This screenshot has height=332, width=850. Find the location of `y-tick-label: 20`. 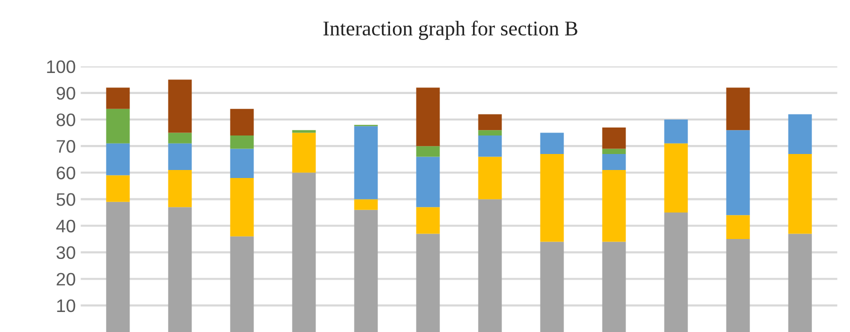

y-tick-label: 20 is located at coordinates (66, 279).